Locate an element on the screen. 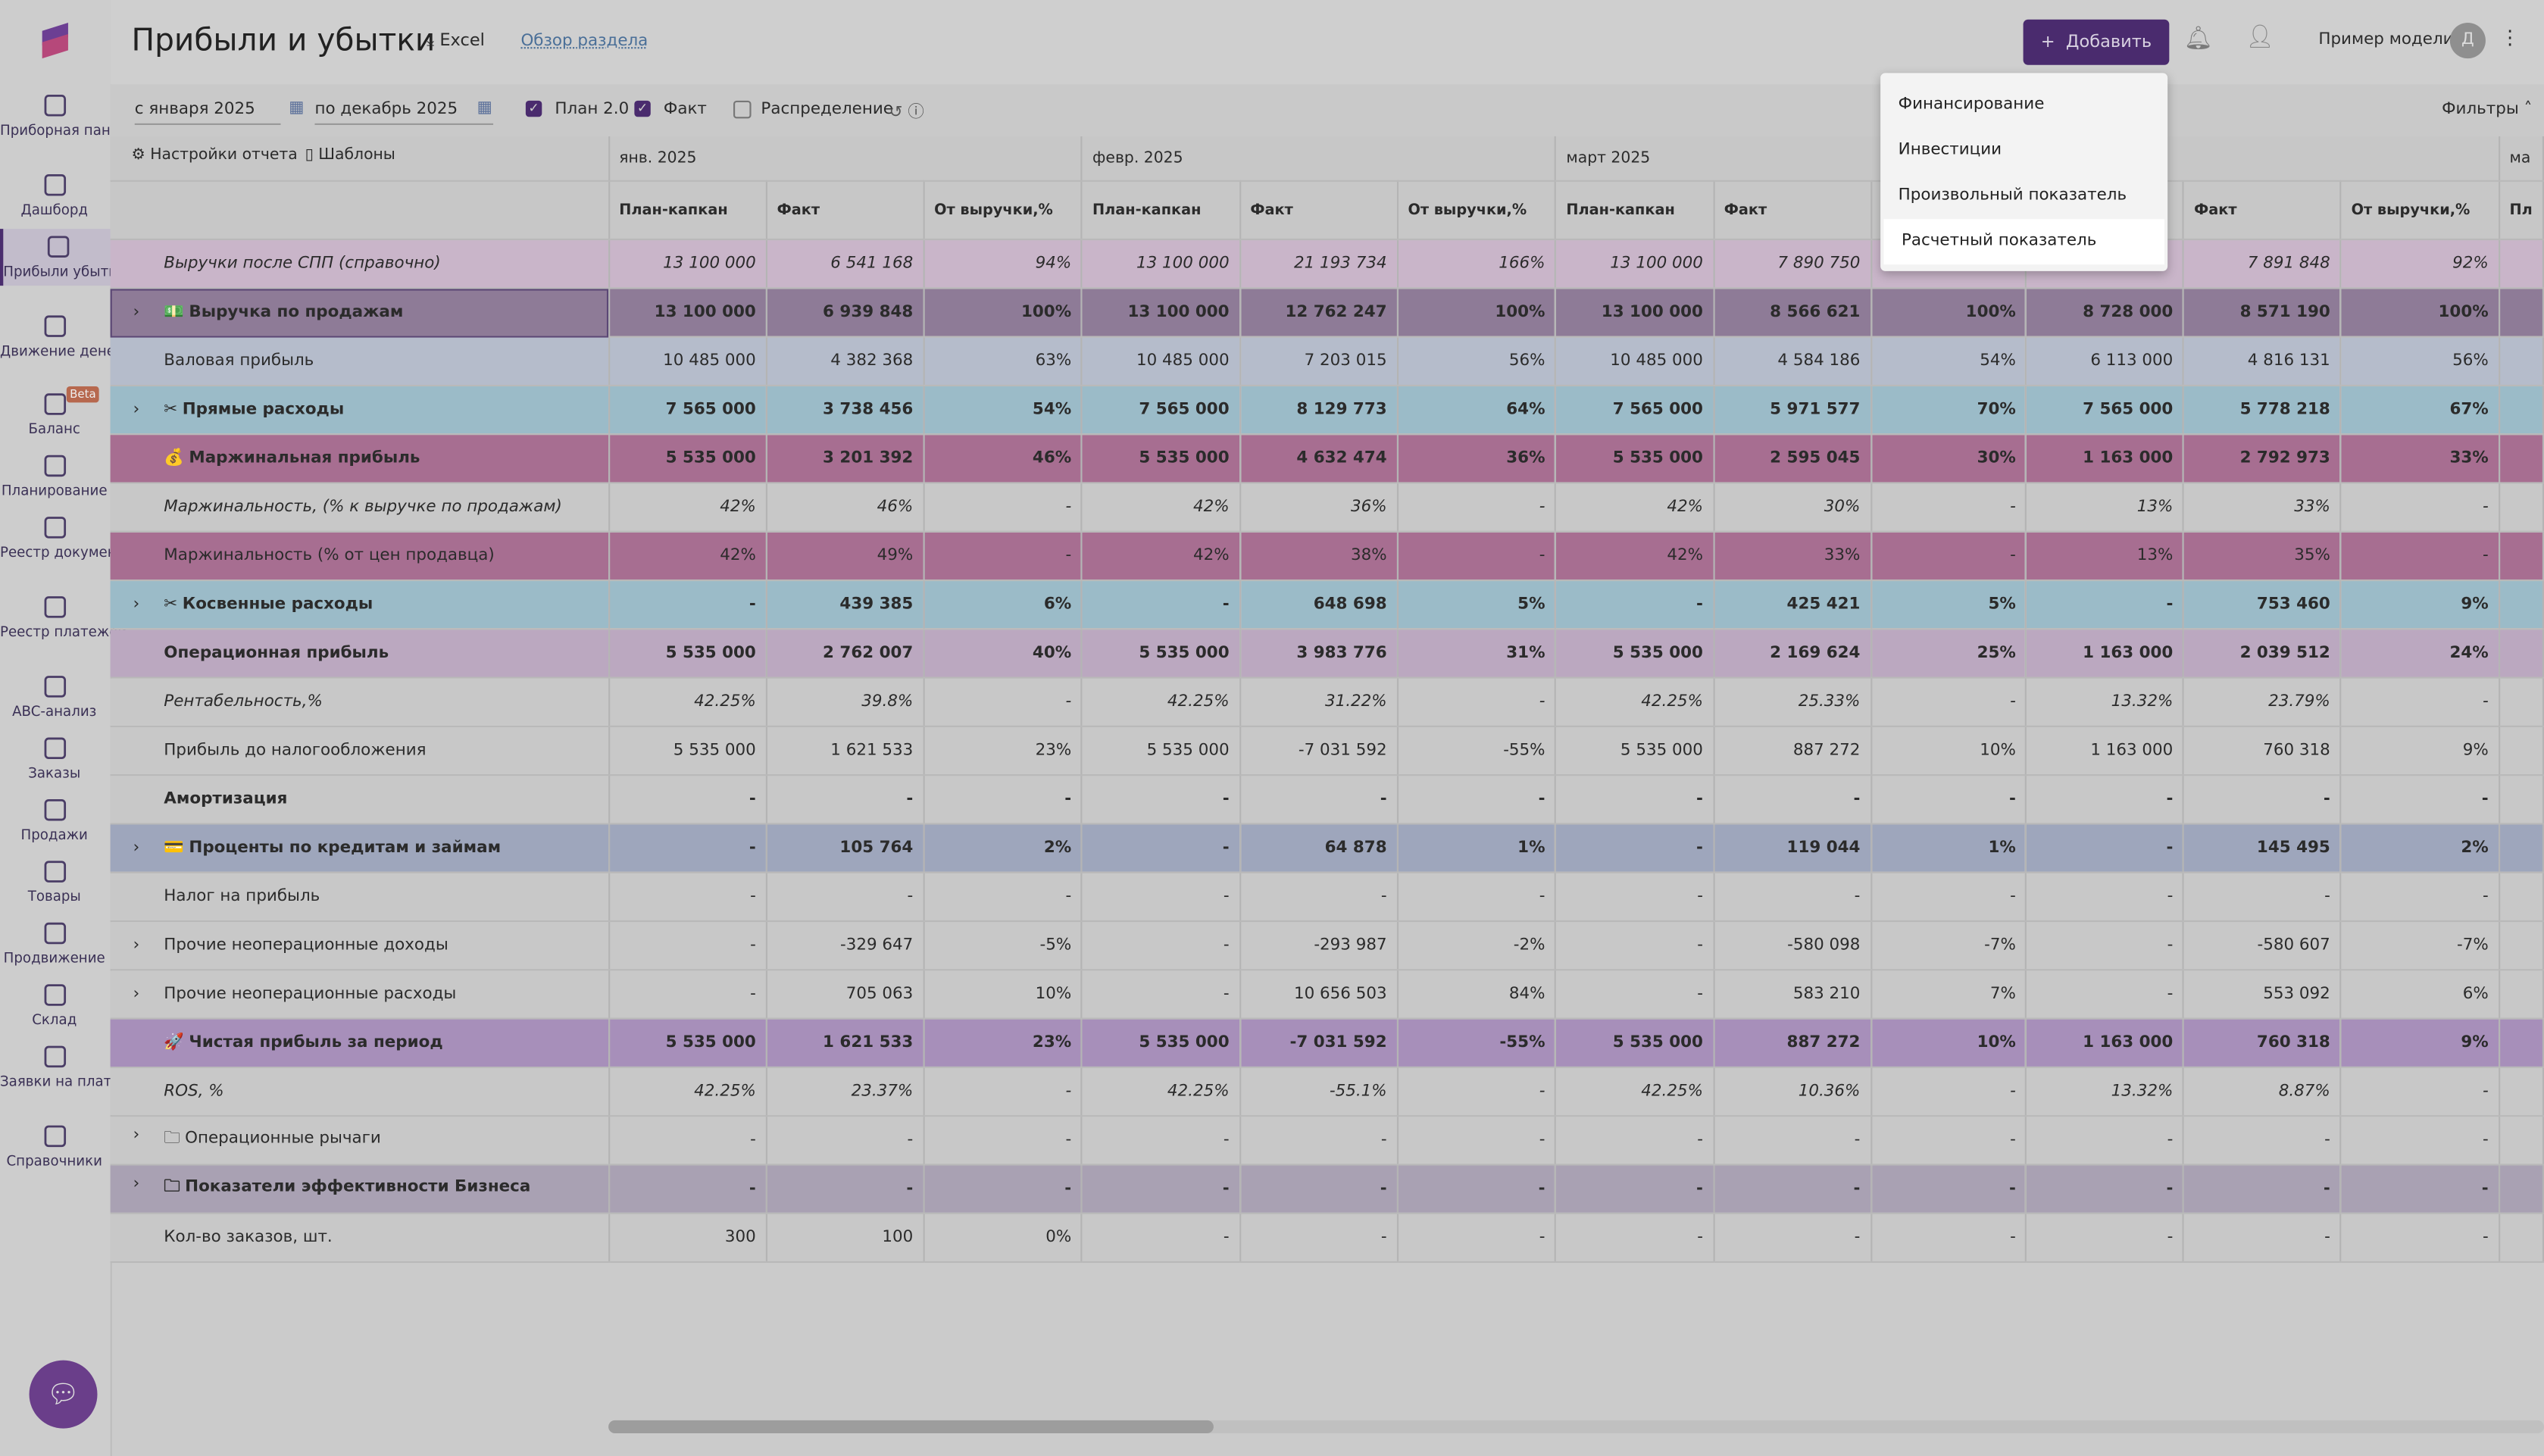 The height and width of the screenshot is (1456, 2544). dropdown-item: Расчетный показатель is located at coordinates (2023, 242).